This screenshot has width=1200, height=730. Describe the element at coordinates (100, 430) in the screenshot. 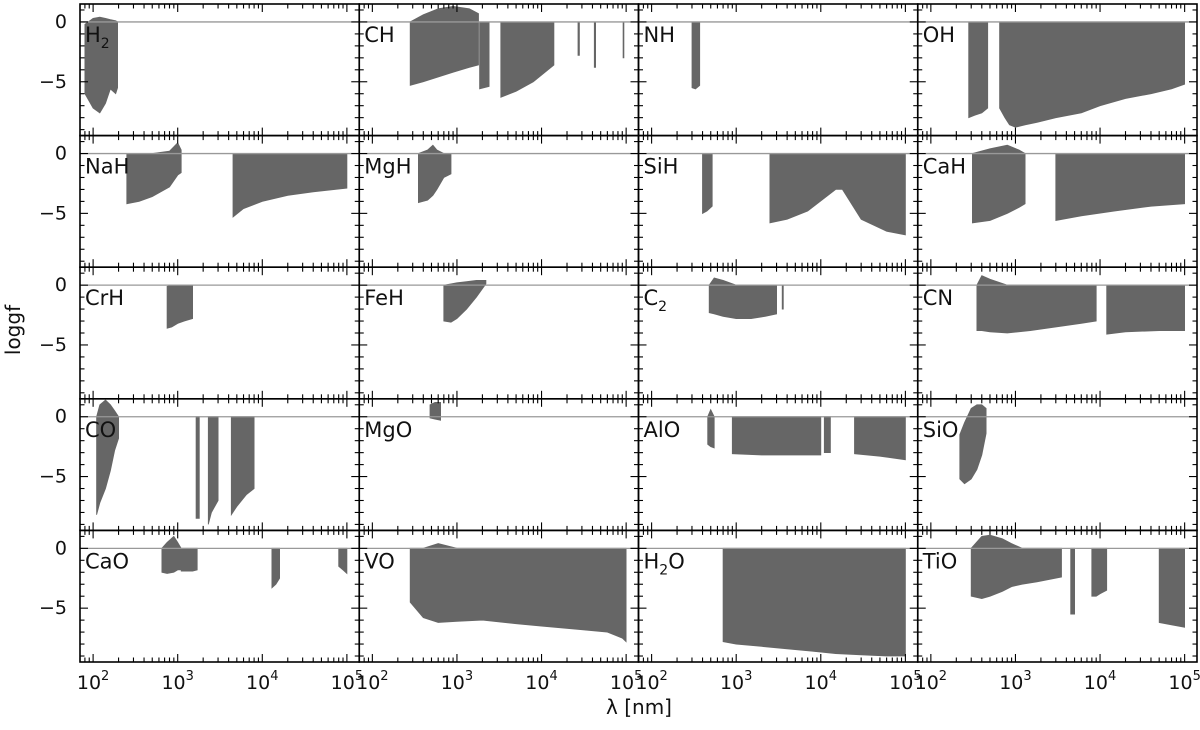

I see `molecule-label: CO` at that location.